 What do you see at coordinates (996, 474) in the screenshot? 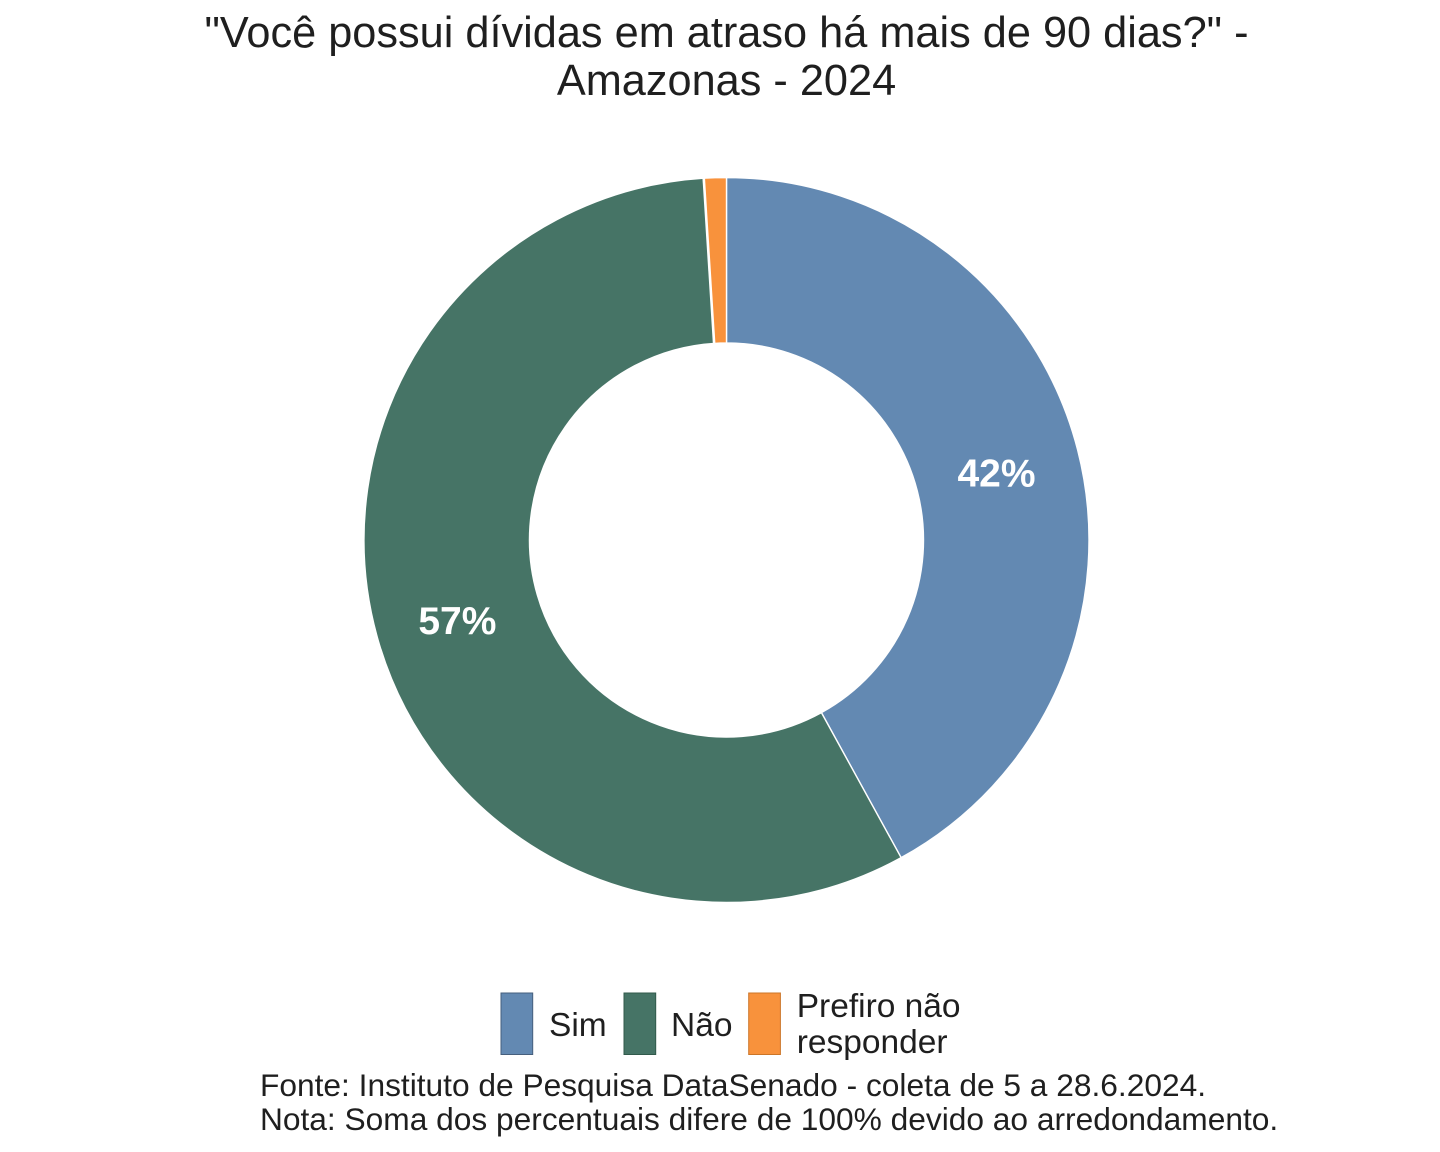
I see `svg-text: 42%` at bounding box center [996, 474].